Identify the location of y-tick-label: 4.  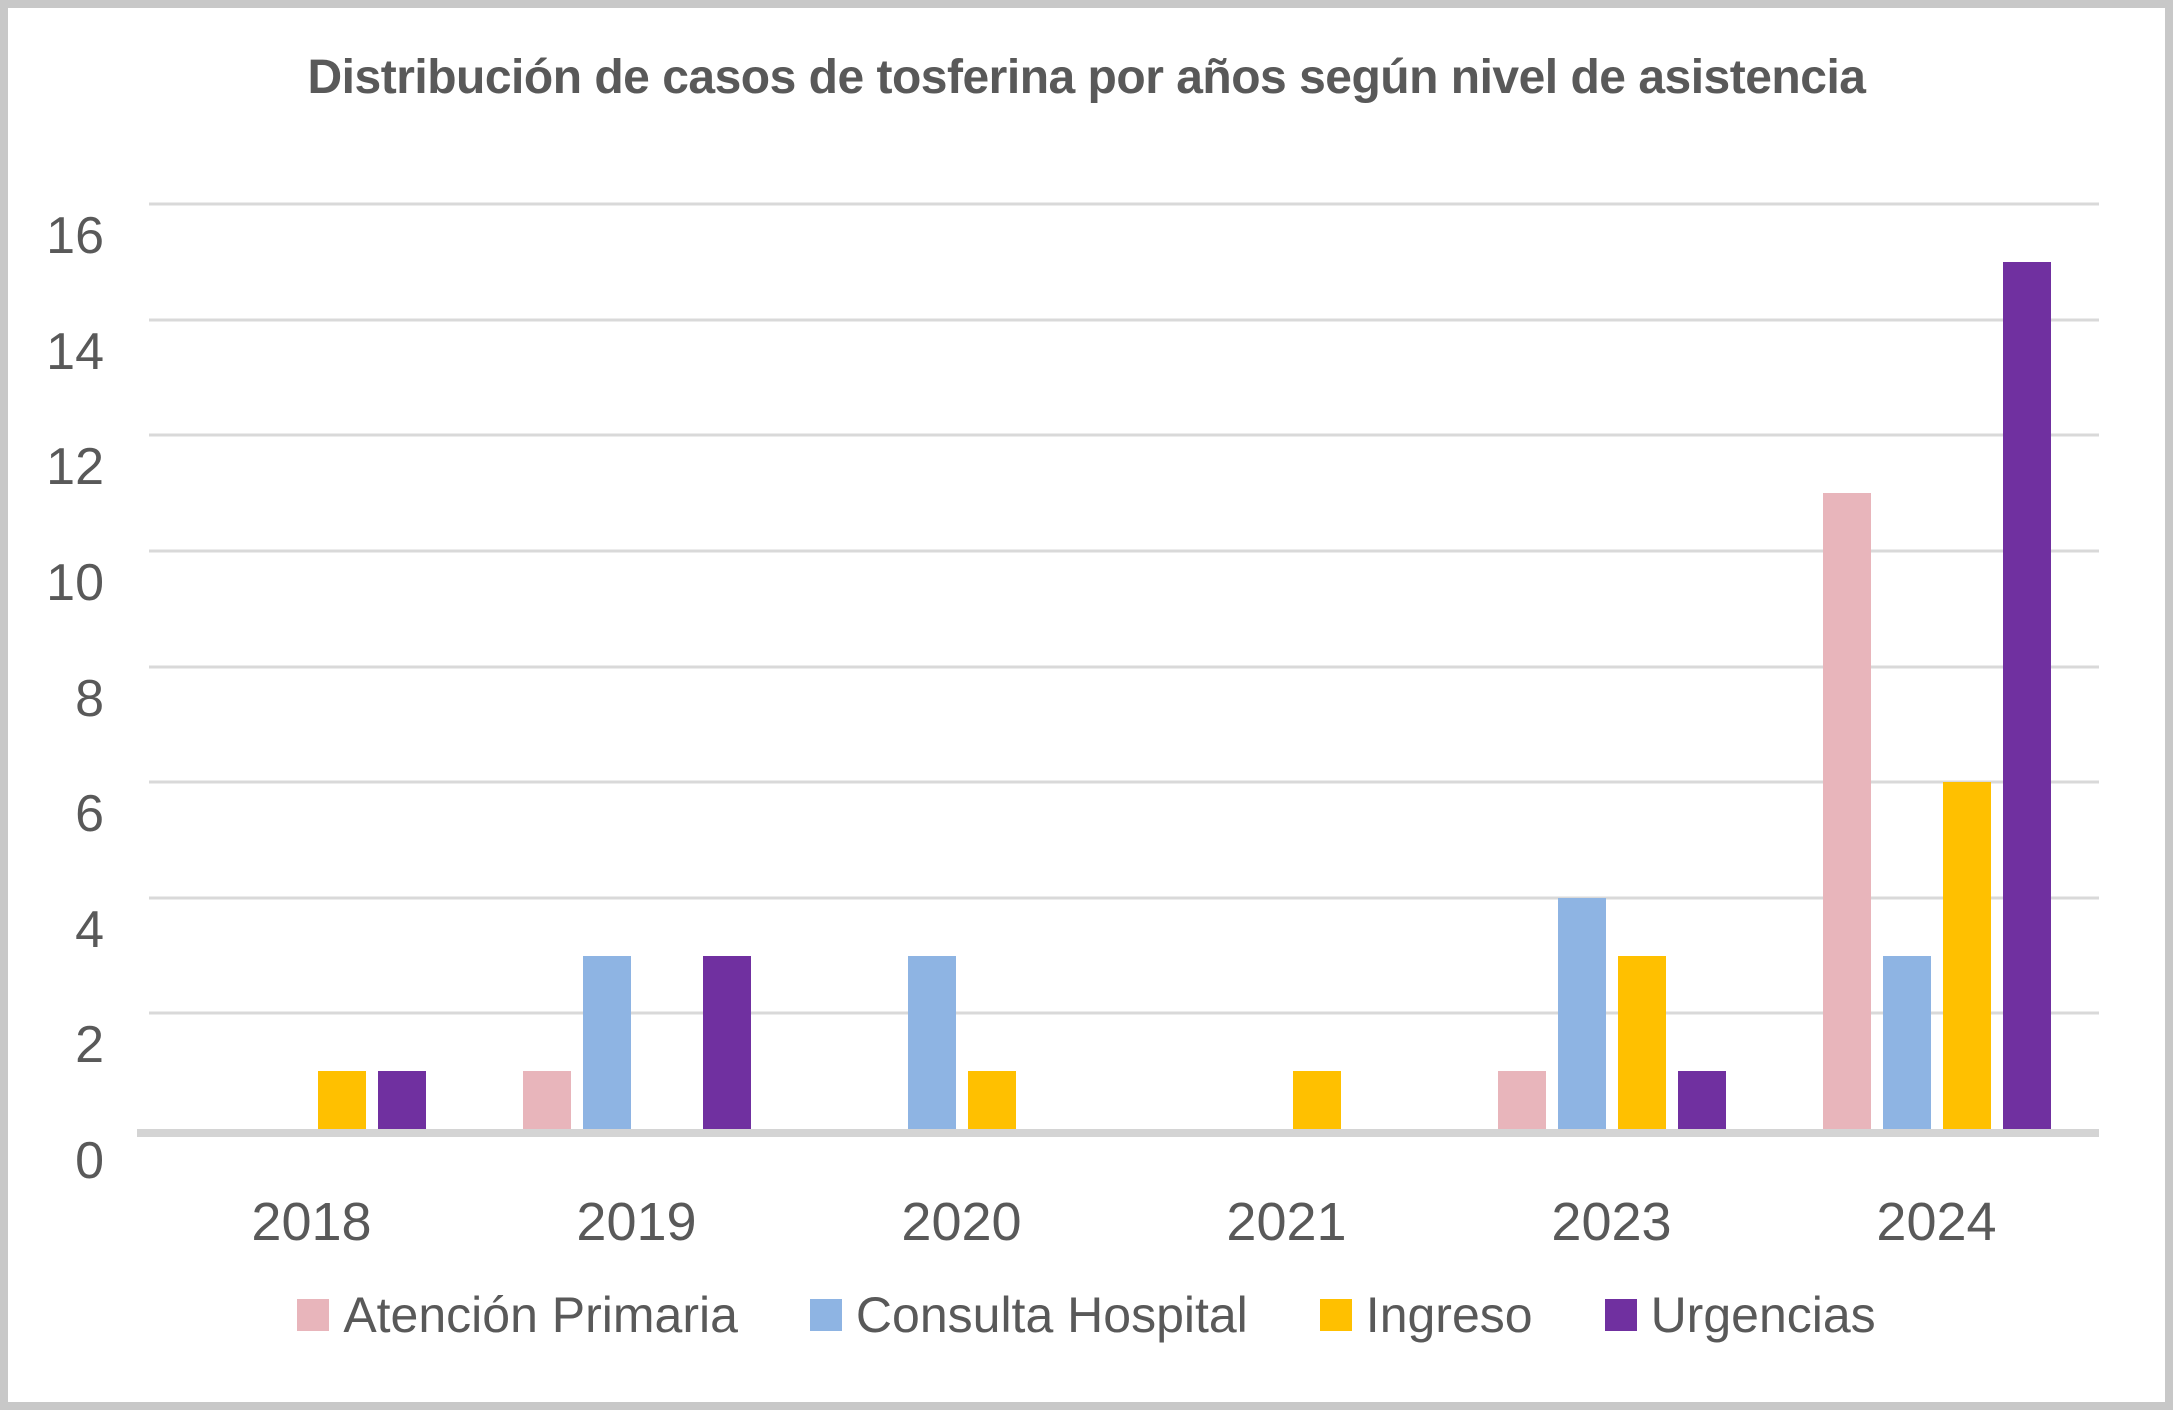
(89, 929).